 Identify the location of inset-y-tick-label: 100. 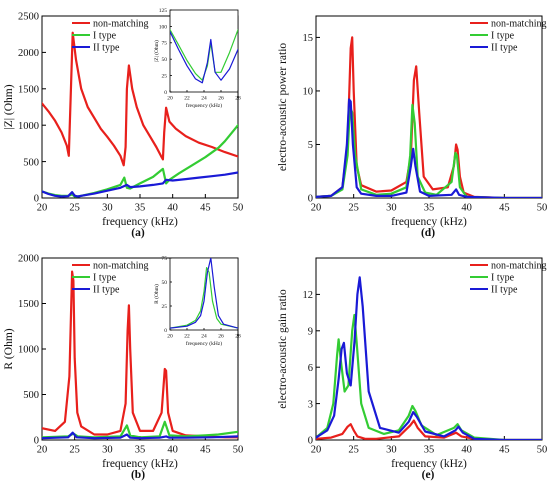
(163, 27).